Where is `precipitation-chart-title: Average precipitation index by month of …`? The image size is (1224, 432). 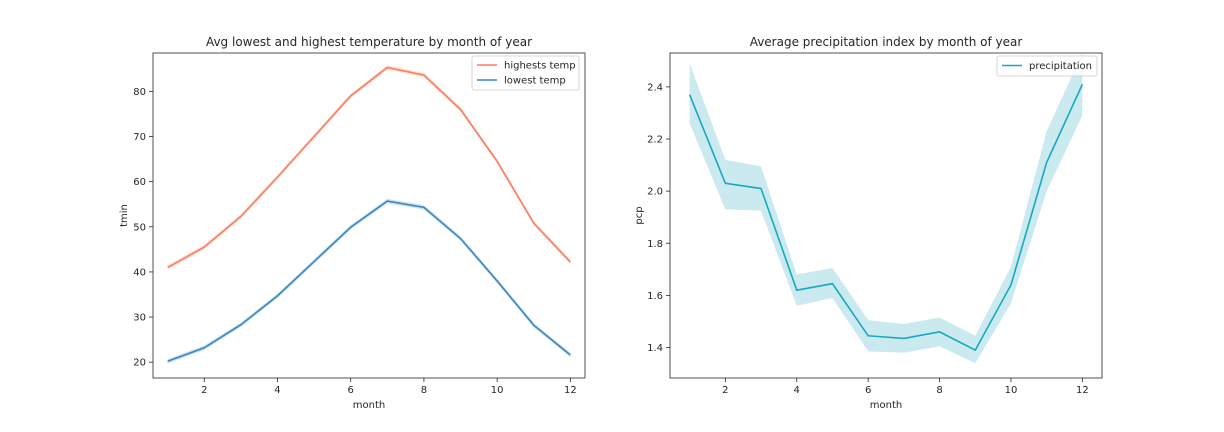 precipitation-chart-title: Average precipitation index by month of … is located at coordinates (886, 42).